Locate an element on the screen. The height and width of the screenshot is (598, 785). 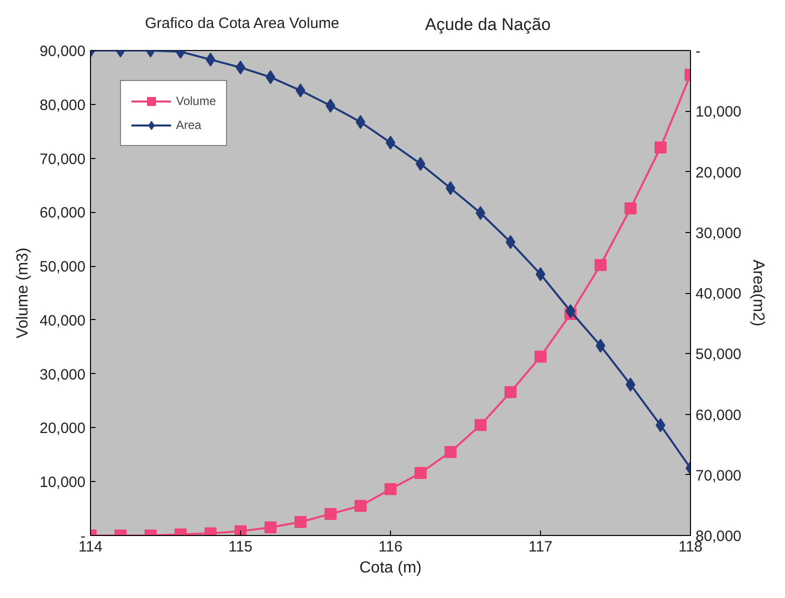
legend-label: Area is located at coordinates (189, 125).